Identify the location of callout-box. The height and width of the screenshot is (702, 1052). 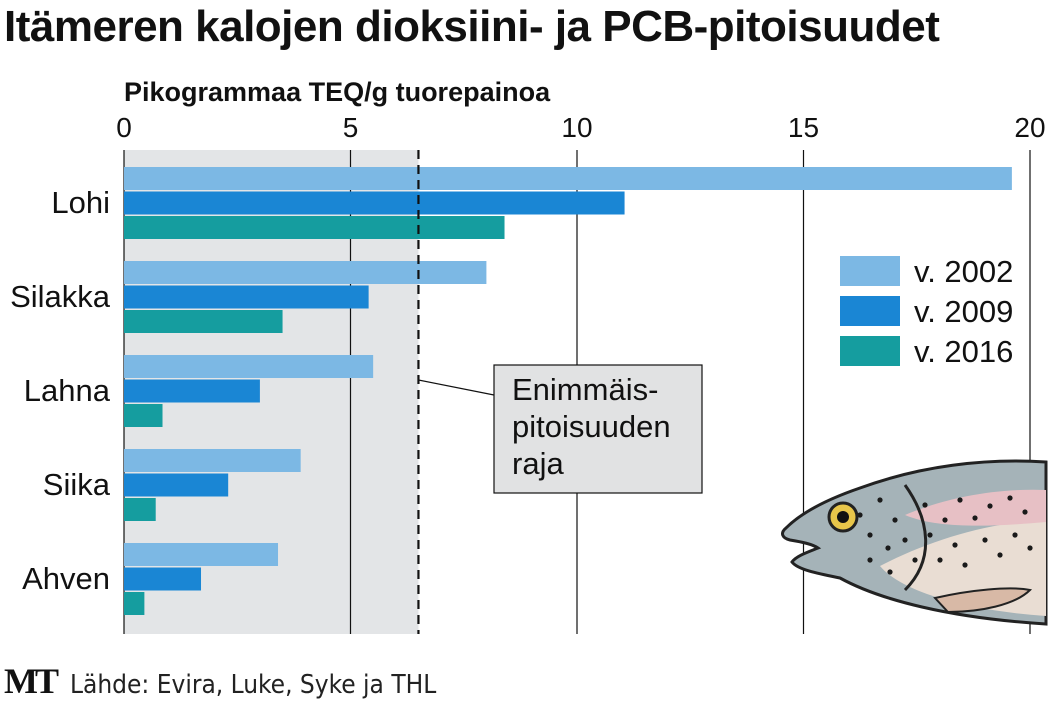
(598, 429).